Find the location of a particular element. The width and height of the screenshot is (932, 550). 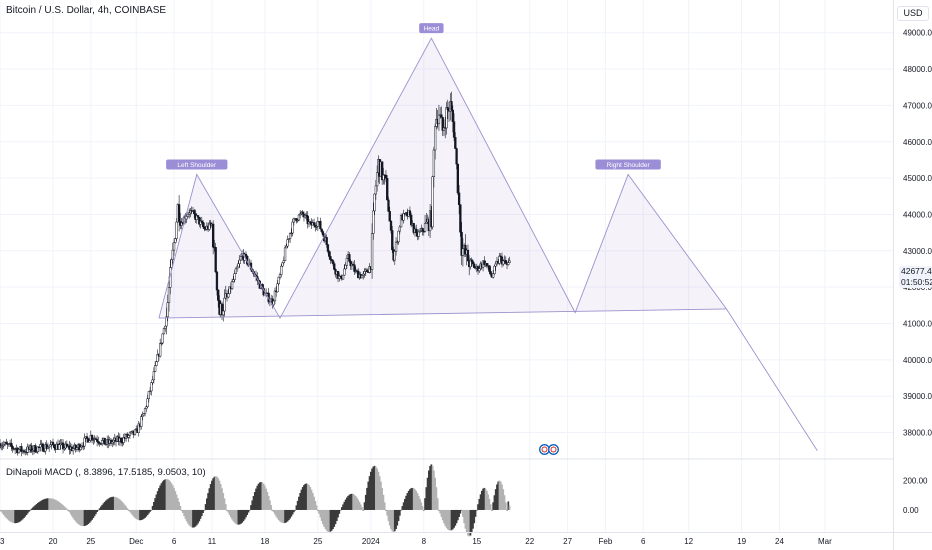

price-tick-label: 46000.00 is located at coordinates (917, 142).